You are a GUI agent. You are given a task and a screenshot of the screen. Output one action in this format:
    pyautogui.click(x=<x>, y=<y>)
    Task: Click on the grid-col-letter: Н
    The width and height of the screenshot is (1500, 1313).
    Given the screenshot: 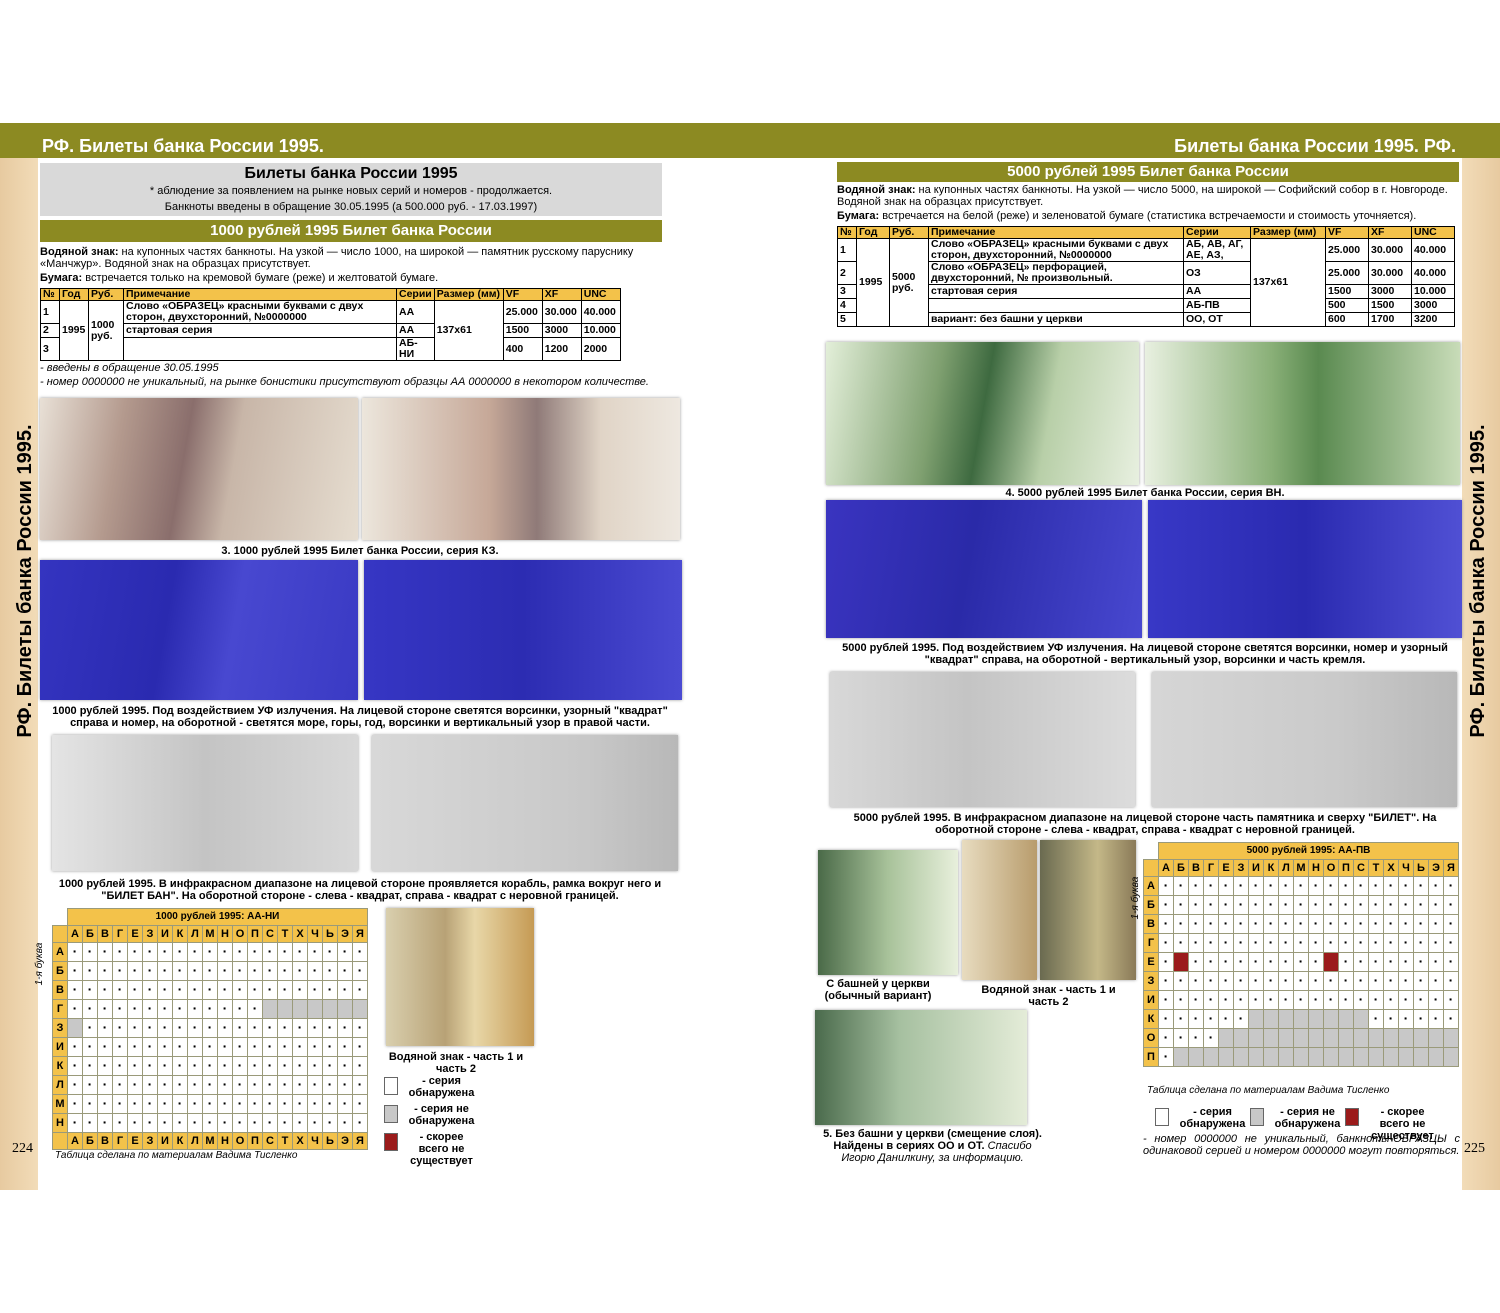 What is the action you would take?
    pyautogui.click(x=225, y=934)
    